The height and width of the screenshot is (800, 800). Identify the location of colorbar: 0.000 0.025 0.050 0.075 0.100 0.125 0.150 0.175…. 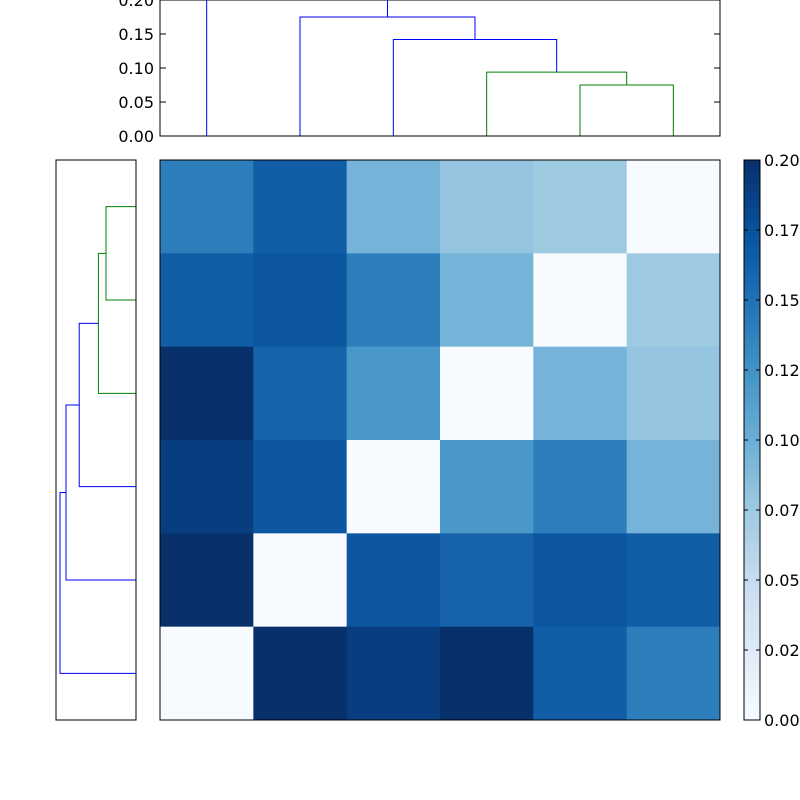
(771, 440).